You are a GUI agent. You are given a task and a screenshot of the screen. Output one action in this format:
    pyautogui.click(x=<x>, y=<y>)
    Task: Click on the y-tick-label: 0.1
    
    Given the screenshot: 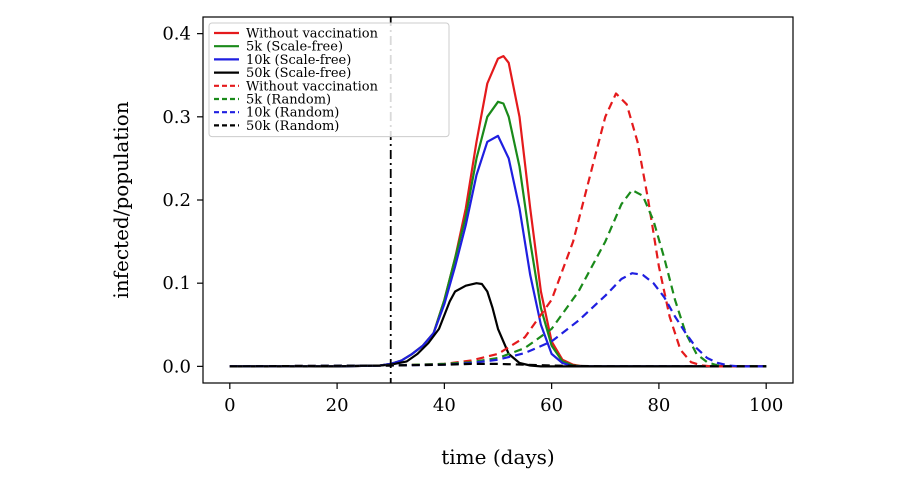 What is the action you would take?
    pyautogui.click(x=176, y=283)
    